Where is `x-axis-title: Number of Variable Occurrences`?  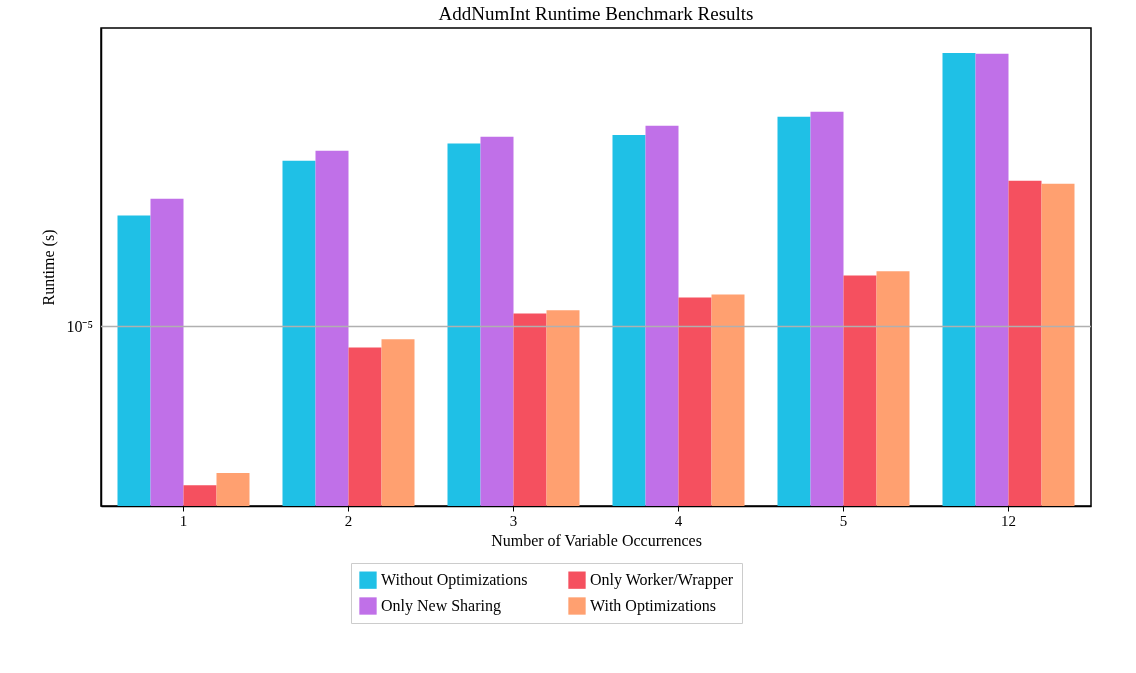
x-axis-title: Number of Variable Occurrences is located at coordinates (596, 540).